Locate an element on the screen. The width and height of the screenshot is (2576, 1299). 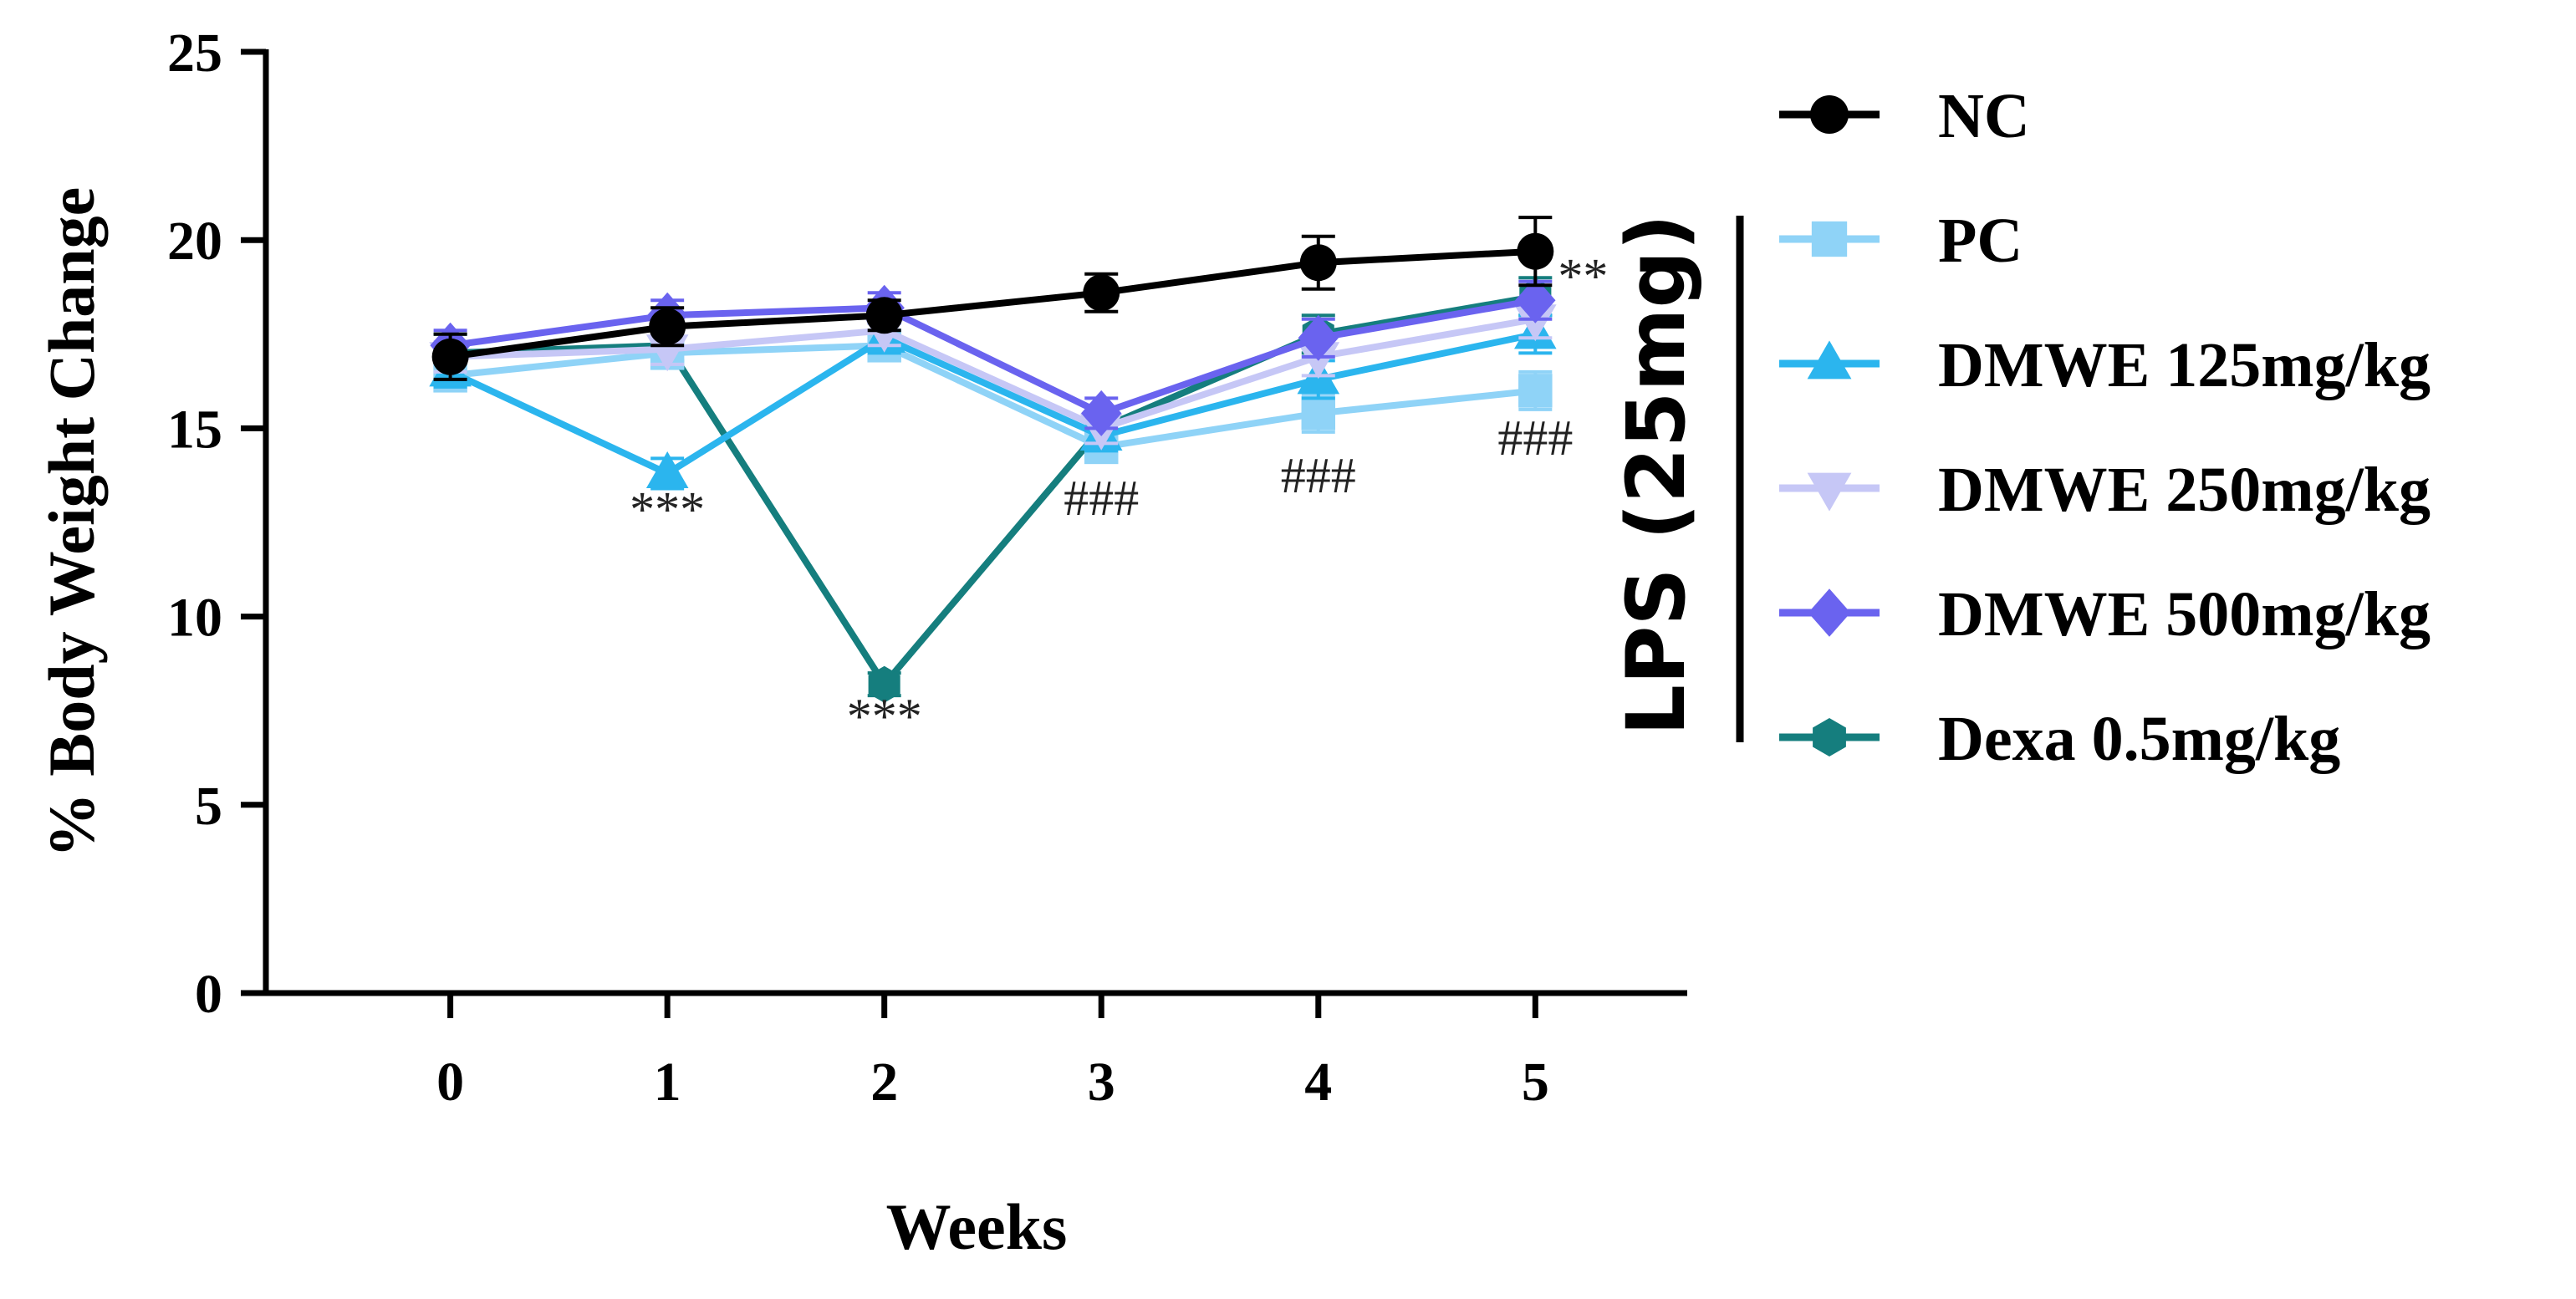
legend-item-dmwe-125mg-kg: DMWE 125mg/kg is located at coordinates (2105, 365).